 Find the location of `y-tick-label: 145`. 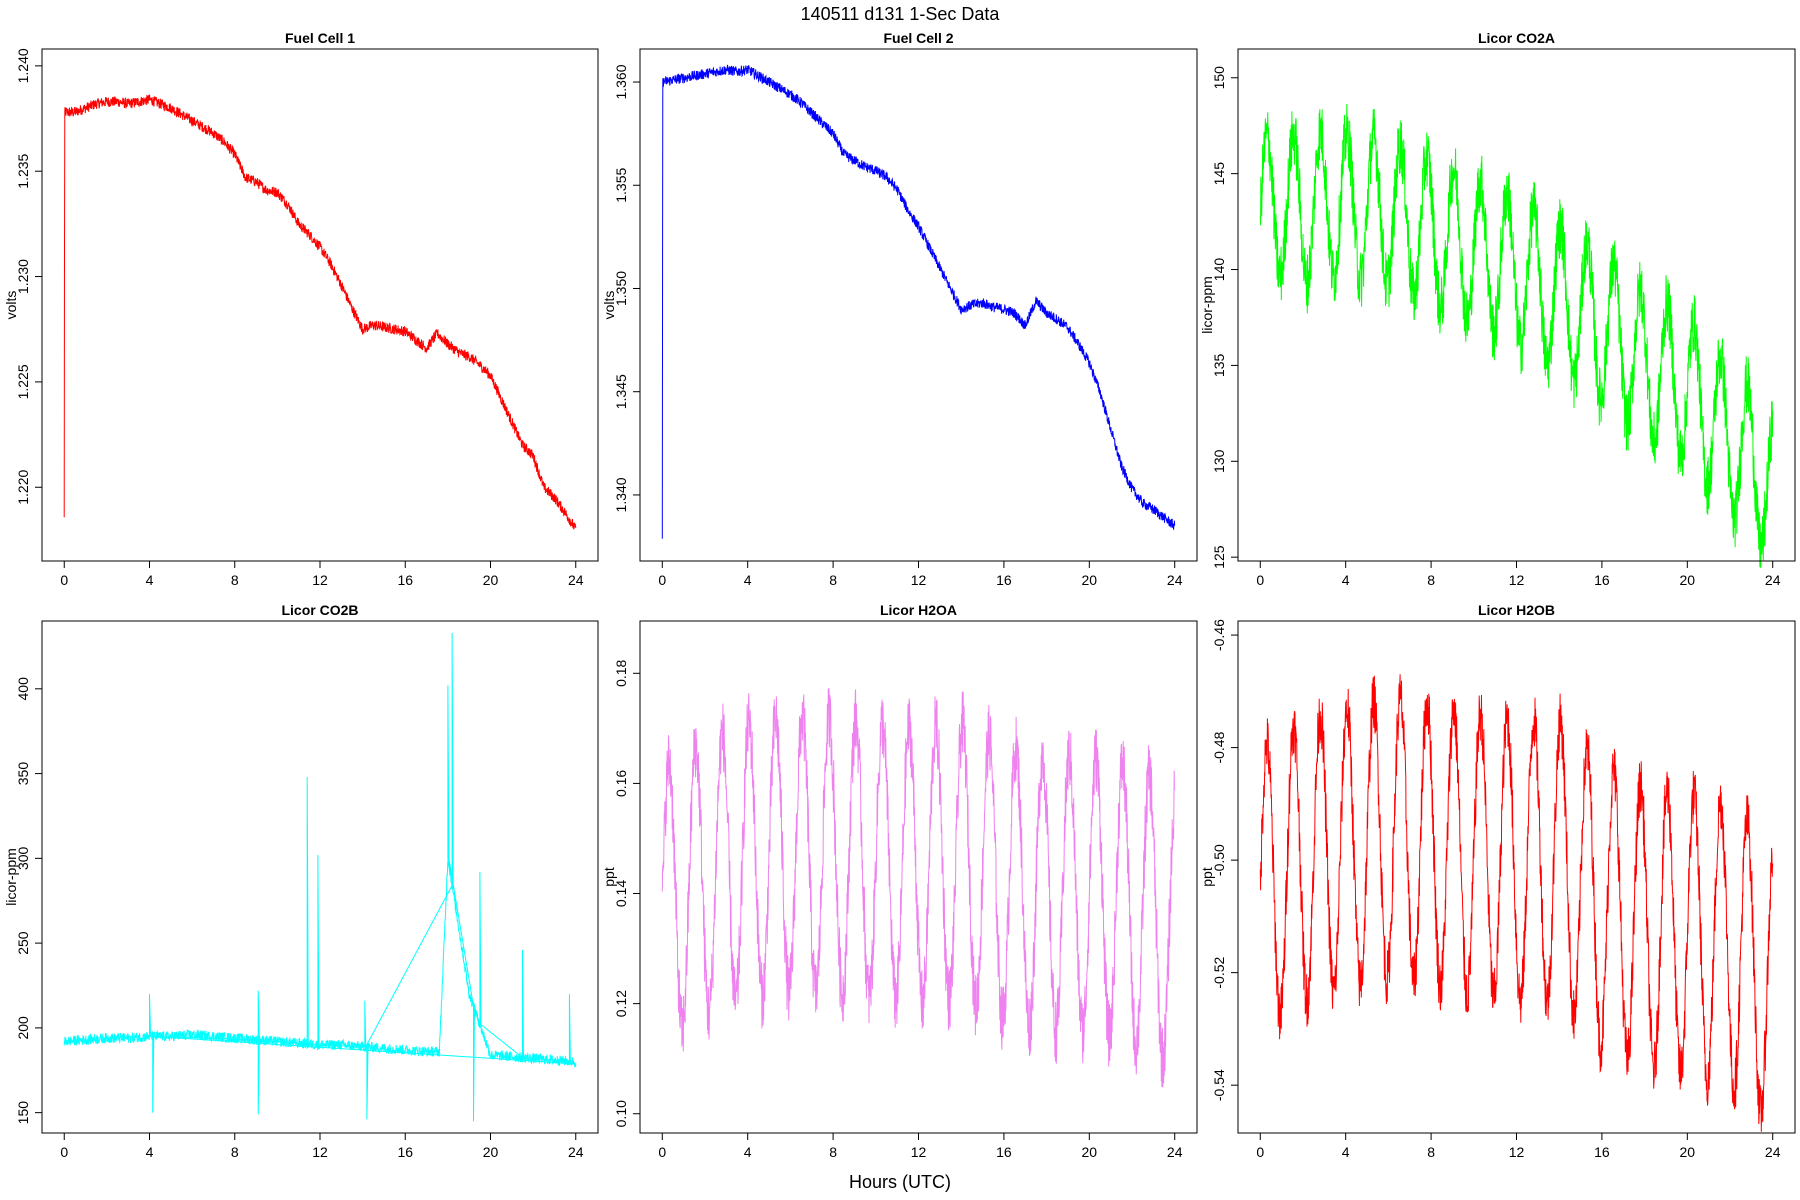

y-tick-label: 145 is located at coordinates (1219, 174).